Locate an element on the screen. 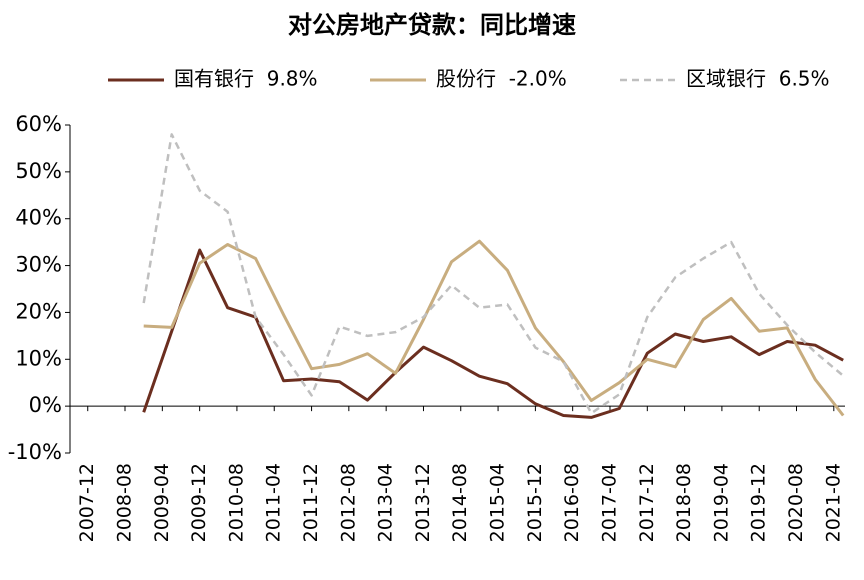  legend-label: 区域银行 6.5% is located at coordinates (758, 79).